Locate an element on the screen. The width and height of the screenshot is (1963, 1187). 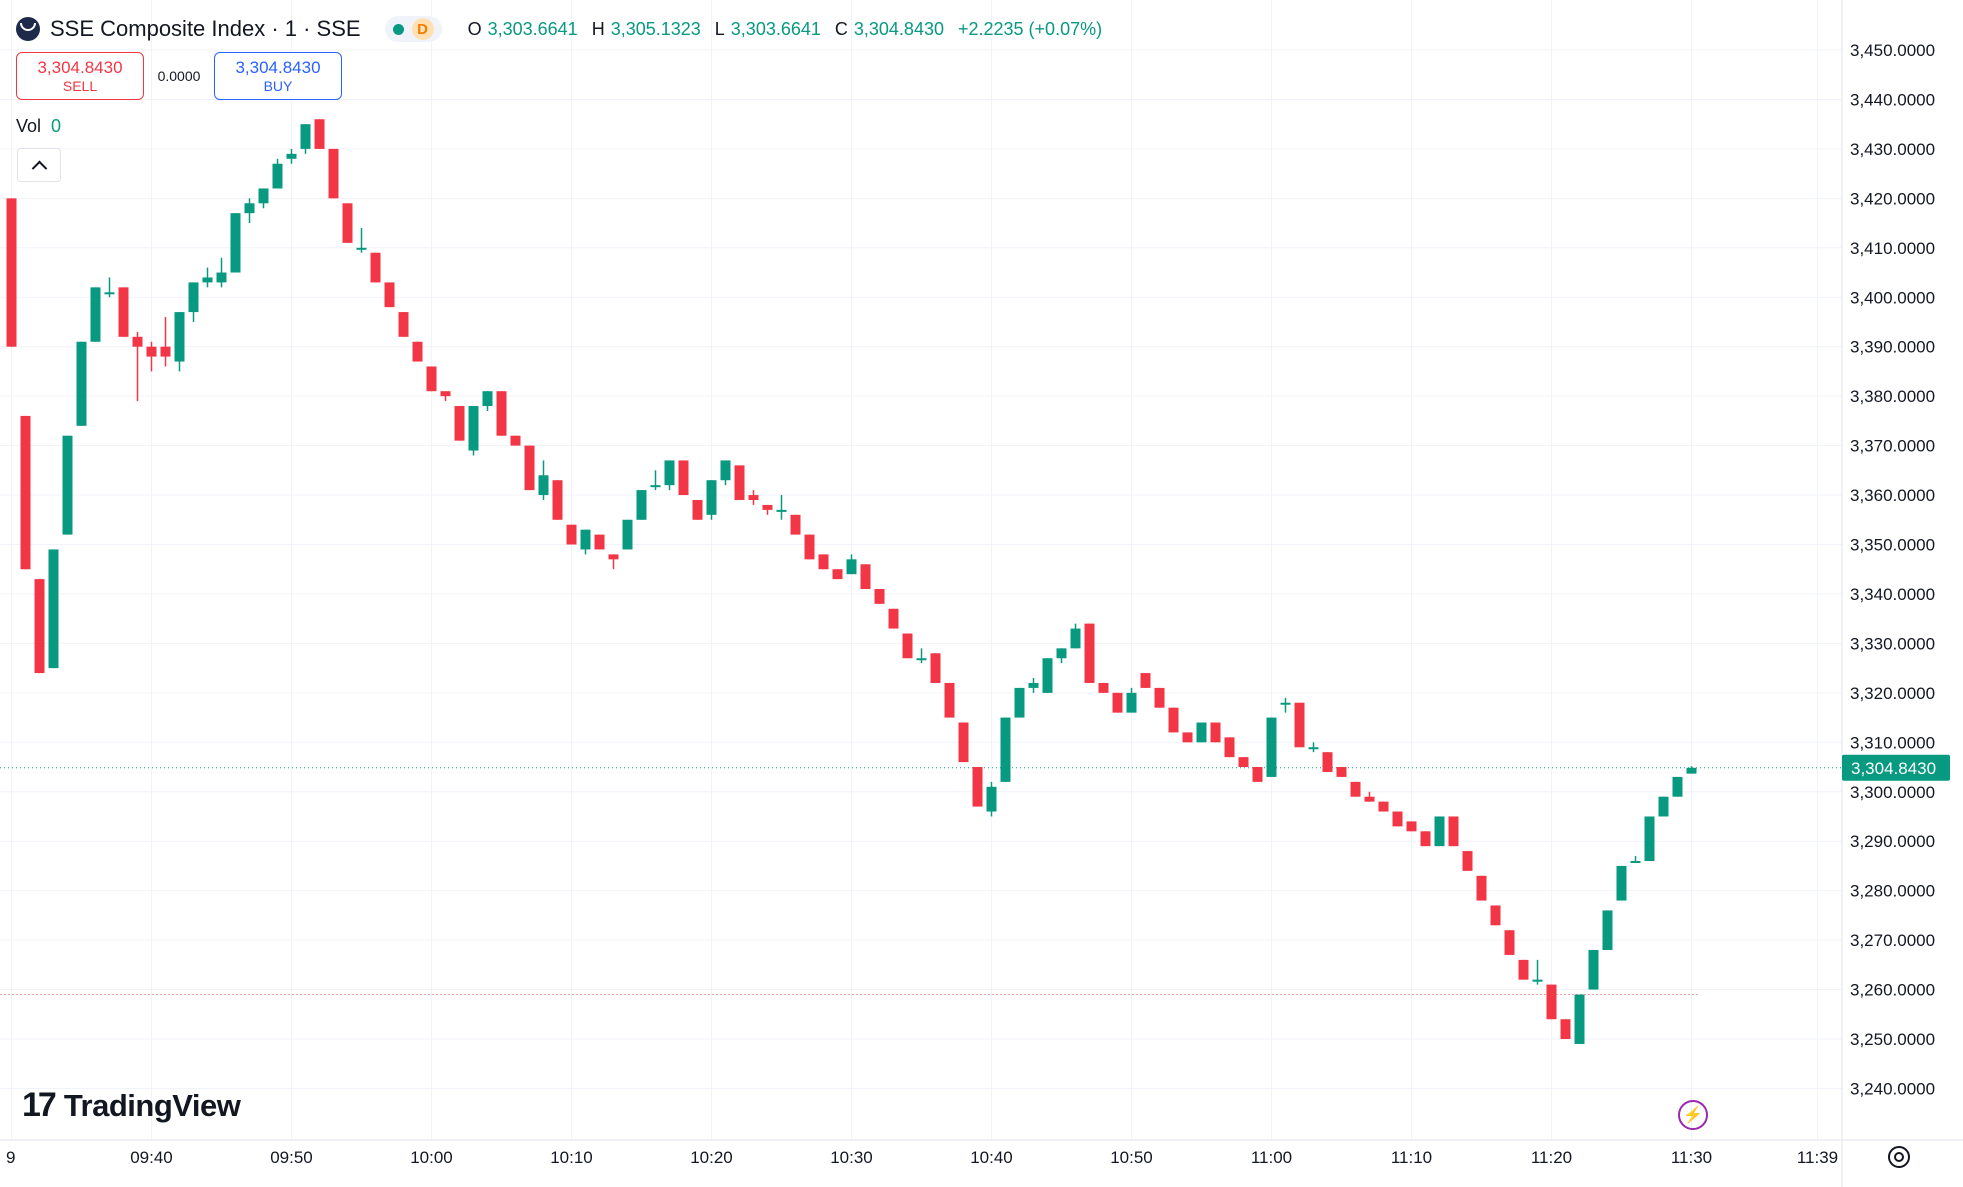
volume-legend: Vol 0 is located at coordinates (38, 126).